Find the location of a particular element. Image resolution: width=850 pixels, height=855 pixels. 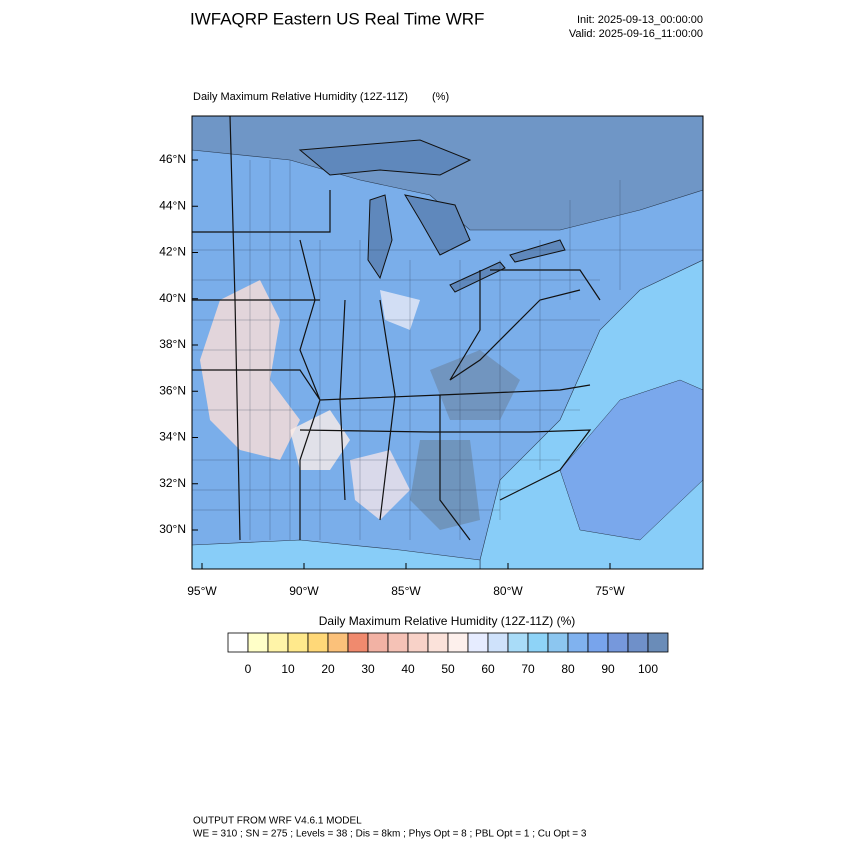

lat-label: 40°N is located at coordinates (172, 298).